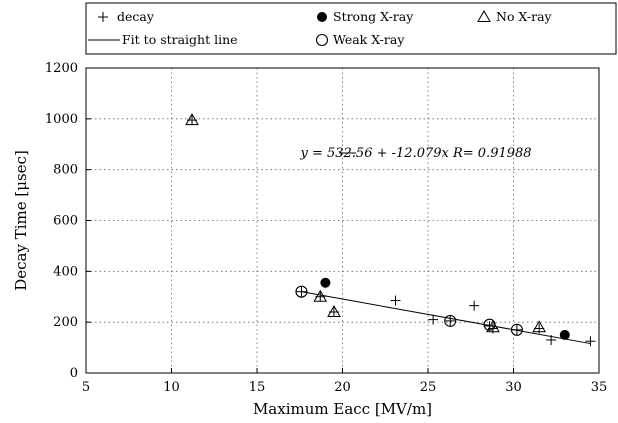 Image resolution: width=618 pixels, height=423 pixels. Describe the element at coordinates (599, 387) in the screenshot. I see `x-tick-label: 35` at that location.